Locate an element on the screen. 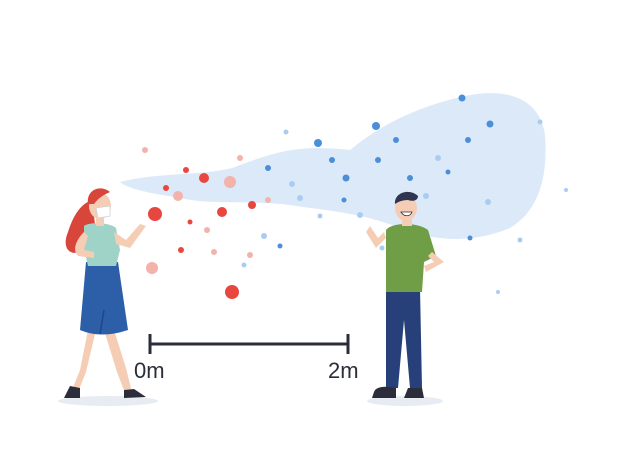  man-head is located at coordinates (406, 208).